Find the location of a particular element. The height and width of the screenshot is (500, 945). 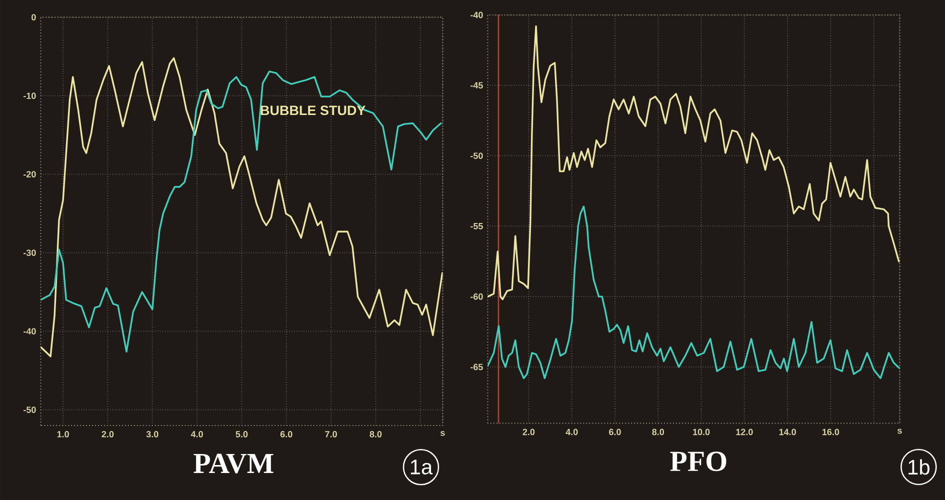

x-tick-label: 16.0 is located at coordinates (831, 432).